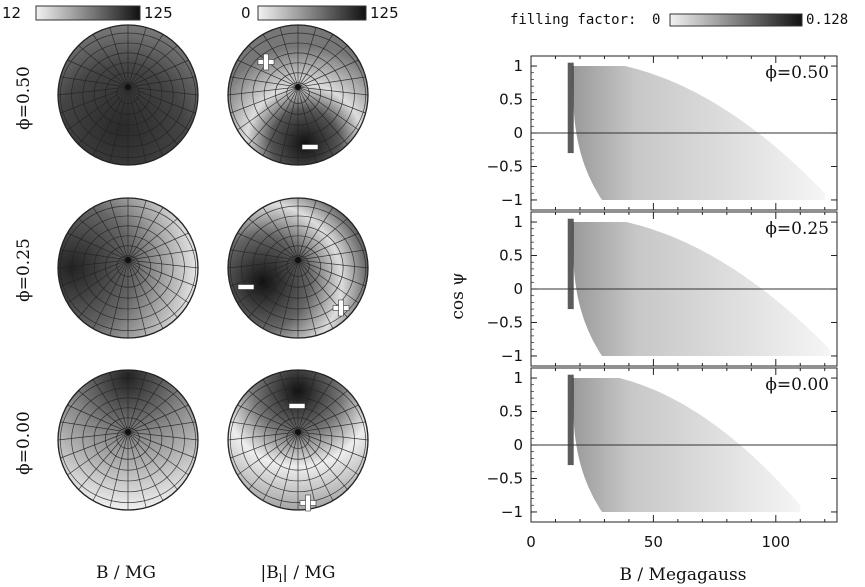 The image size is (865, 587). What do you see at coordinates (128, 268) in the screenshot?
I see `sphere-map-row1-col0` at bounding box center [128, 268].